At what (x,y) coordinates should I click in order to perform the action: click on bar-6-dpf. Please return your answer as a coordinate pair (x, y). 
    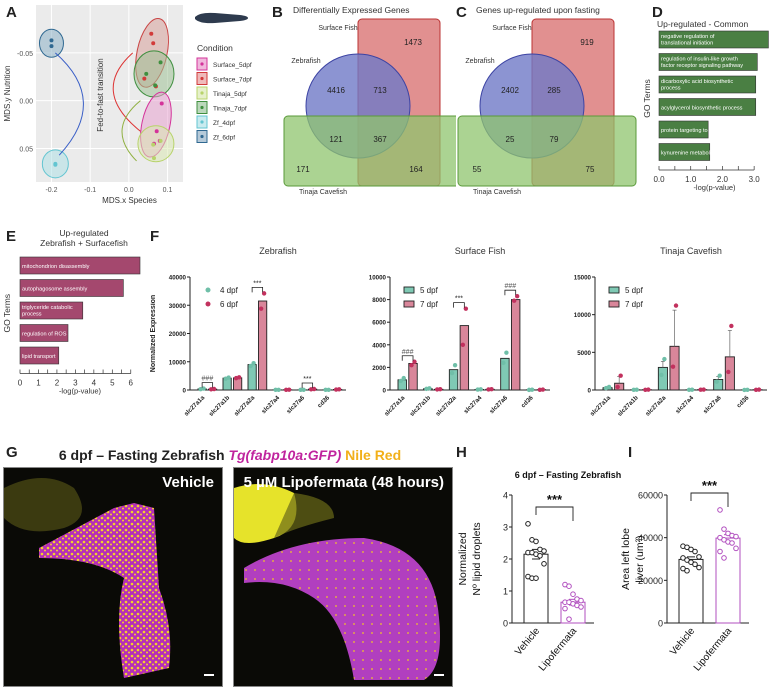
    Looking at the image, I should click on (263, 345).